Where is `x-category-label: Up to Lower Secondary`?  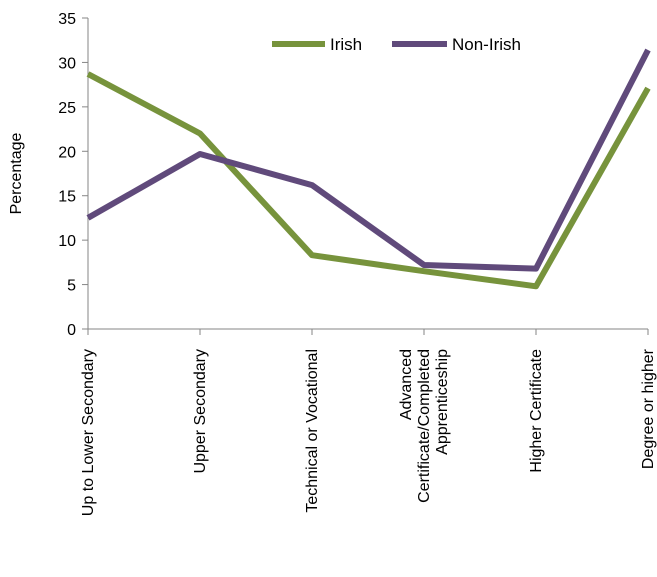
x-category-label: Up to Lower Secondary is located at coordinates (88, 432).